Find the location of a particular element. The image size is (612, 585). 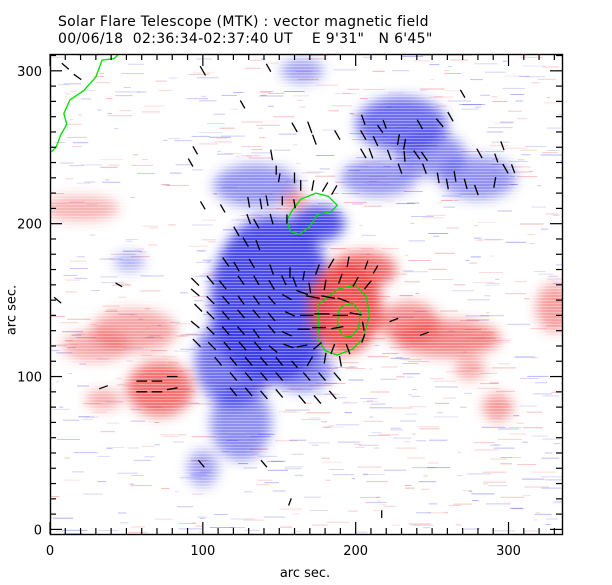

x-tick-label: 0 is located at coordinates (50, 551).